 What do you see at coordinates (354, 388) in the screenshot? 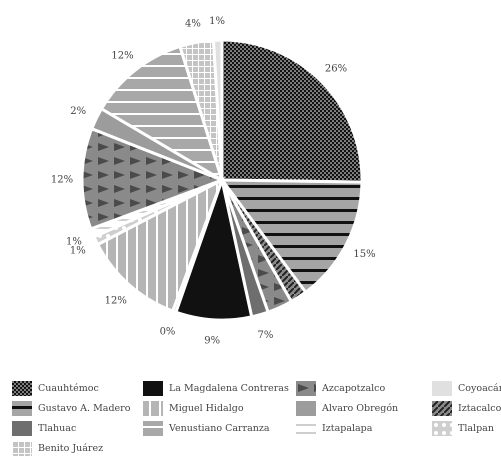
I see `legend-label: Azcapotzalco` at bounding box center [354, 388].